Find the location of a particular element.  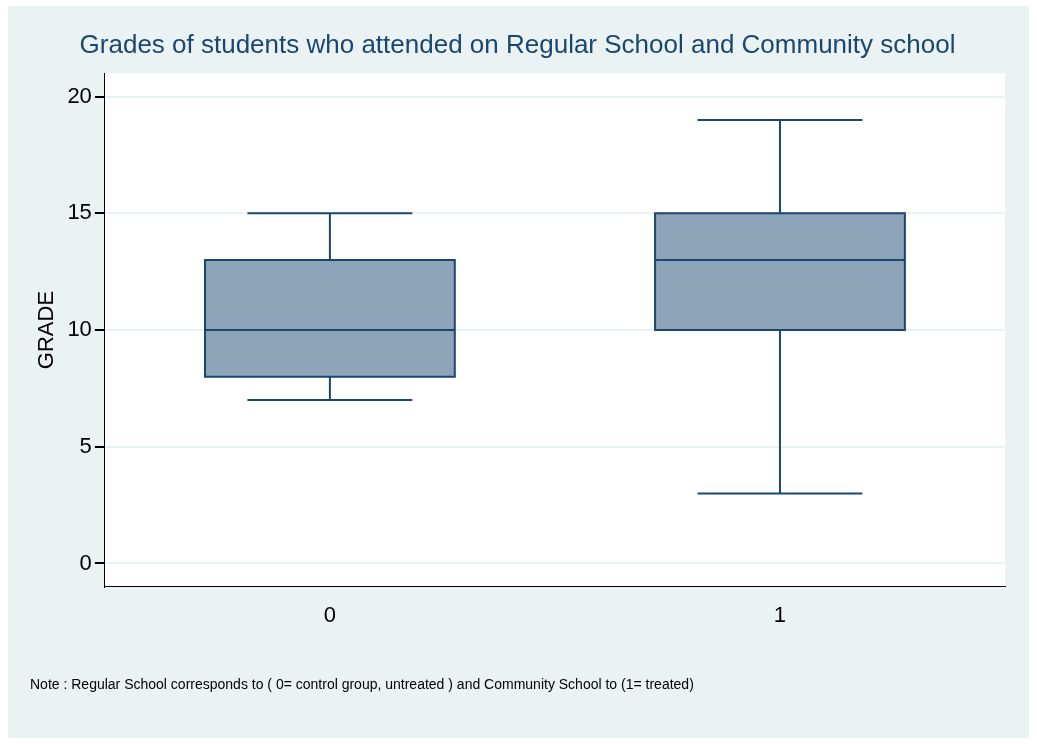

y-tick-label: 20 is located at coordinates (79, 95).